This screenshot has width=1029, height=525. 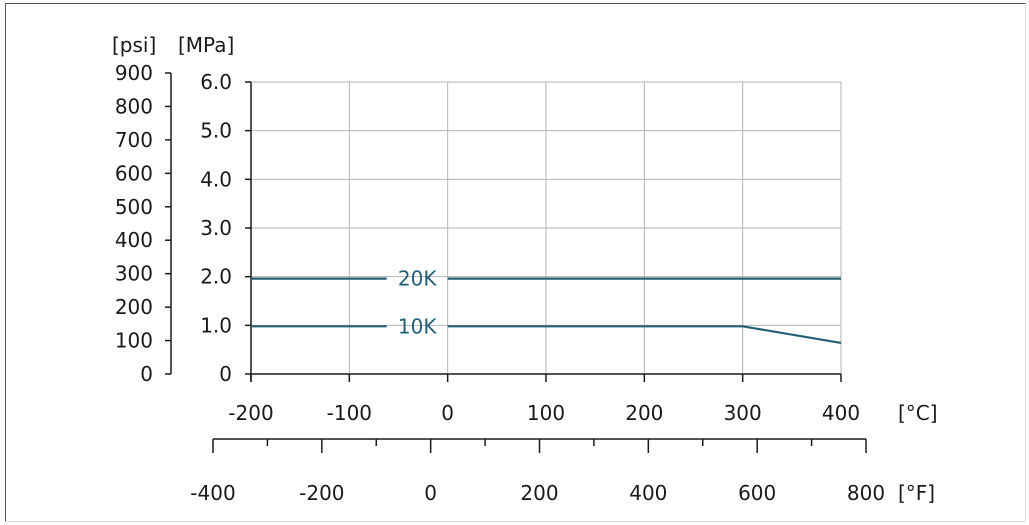 I want to click on fahrenheit-tick-label: -400, so click(x=212, y=493).